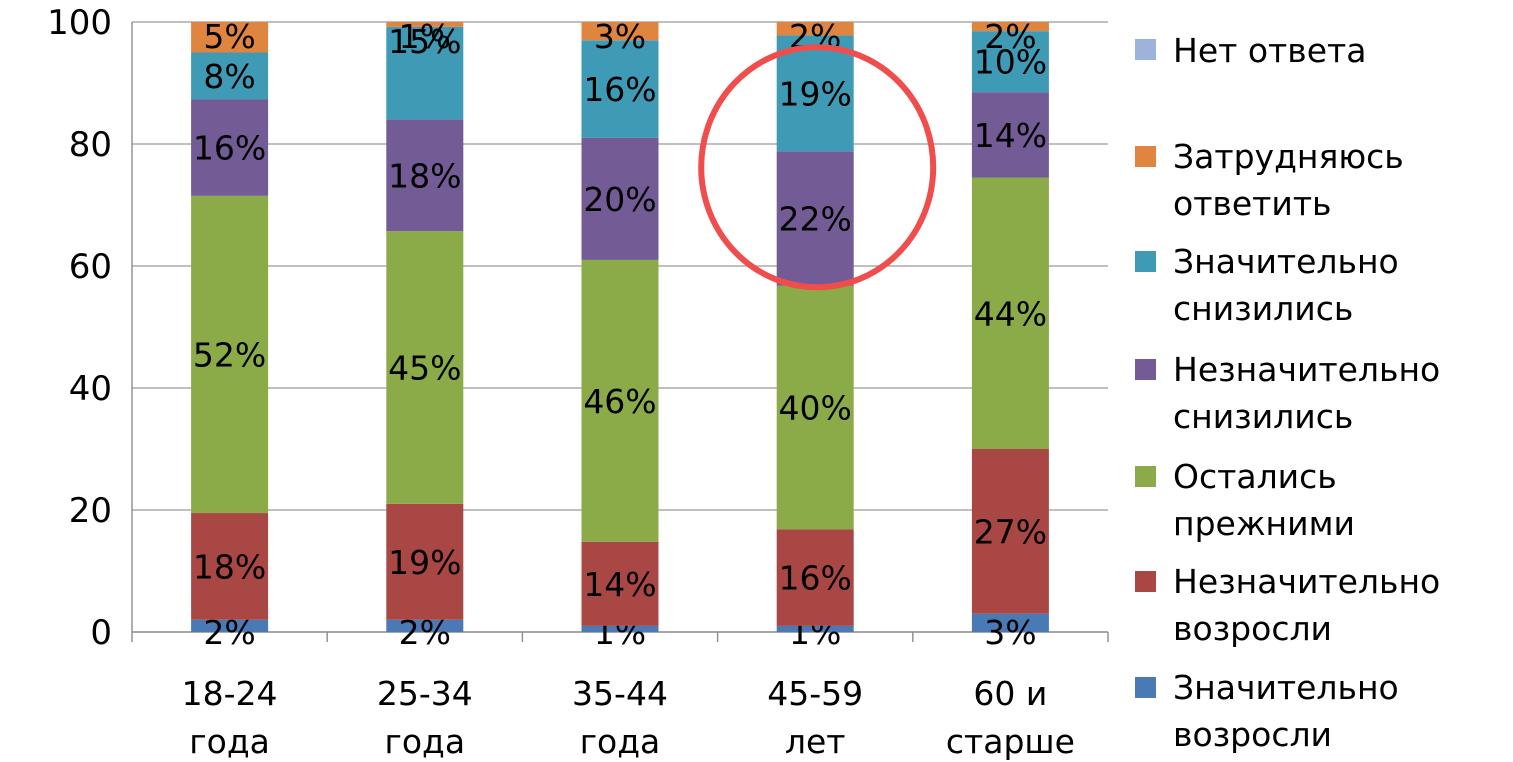 The width and height of the screenshot is (1513, 762). Describe the element at coordinates (815, 693) in the screenshot. I see `x-tick-label: 45-59` at that location.